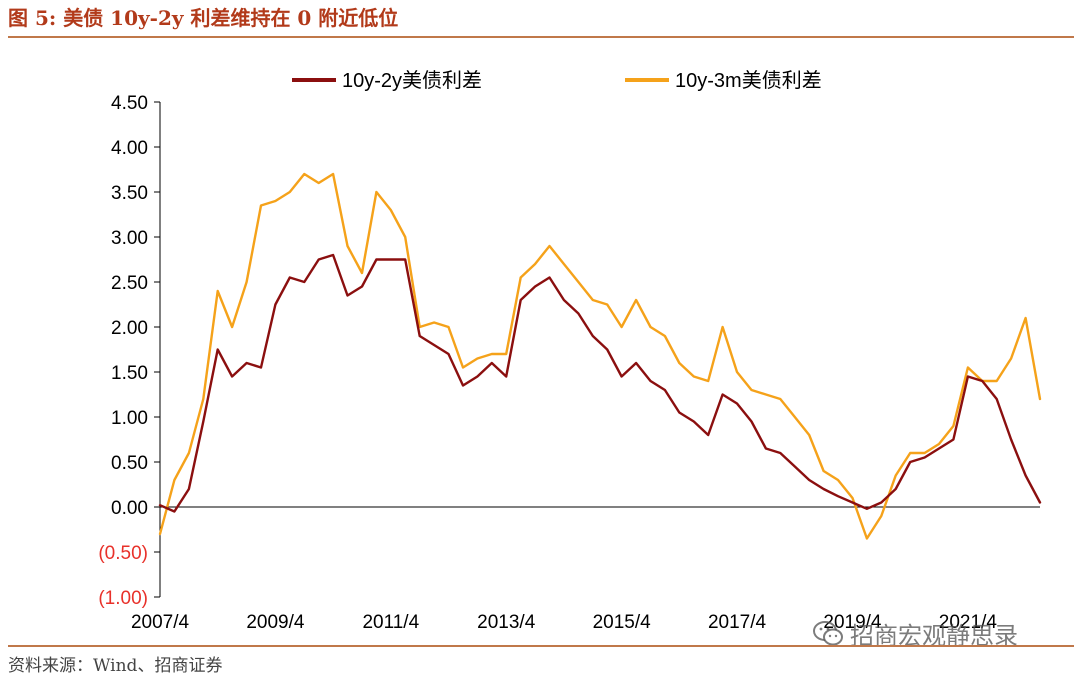 The image size is (1080, 682). I want to click on y-tick-label: 3.50, so click(129, 193).